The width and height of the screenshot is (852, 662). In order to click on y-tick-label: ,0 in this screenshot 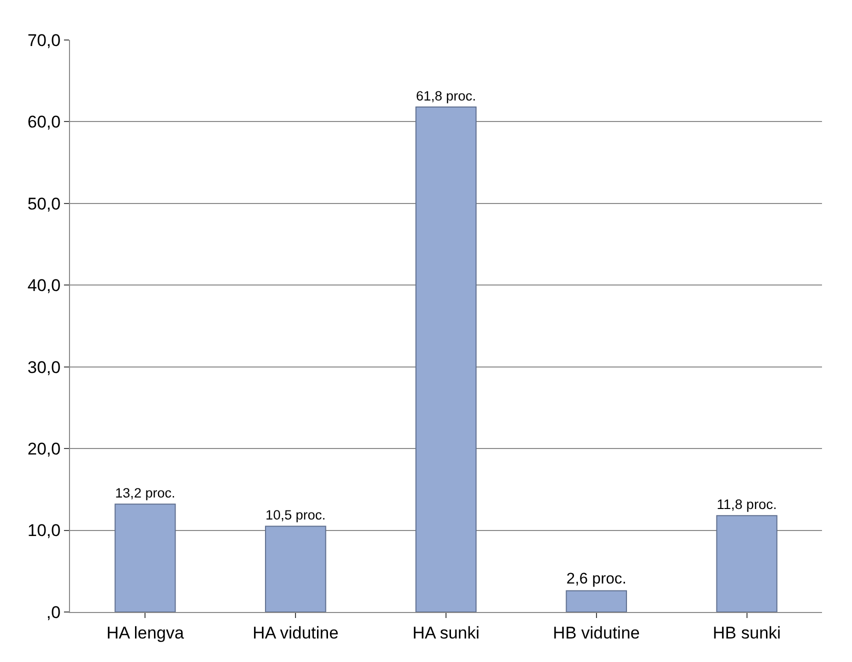, I will do `click(53, 612)`.